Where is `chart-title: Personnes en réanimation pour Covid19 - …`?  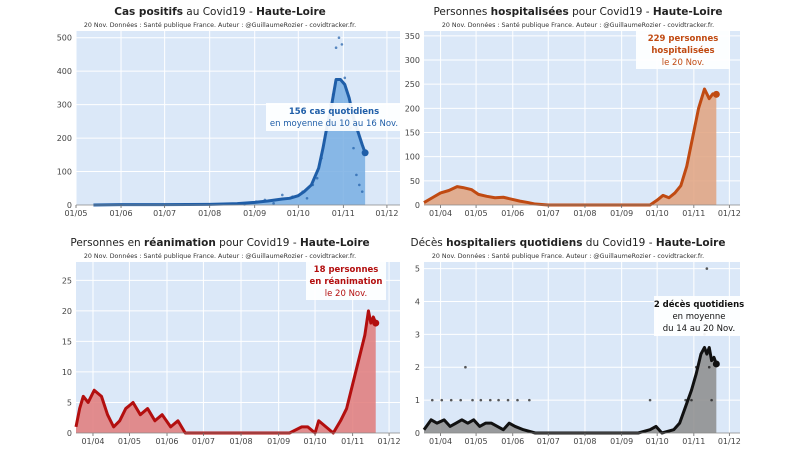 chart-title: Personnes en réanimation pour Covid19 - … is located at coordinates (219, 243).